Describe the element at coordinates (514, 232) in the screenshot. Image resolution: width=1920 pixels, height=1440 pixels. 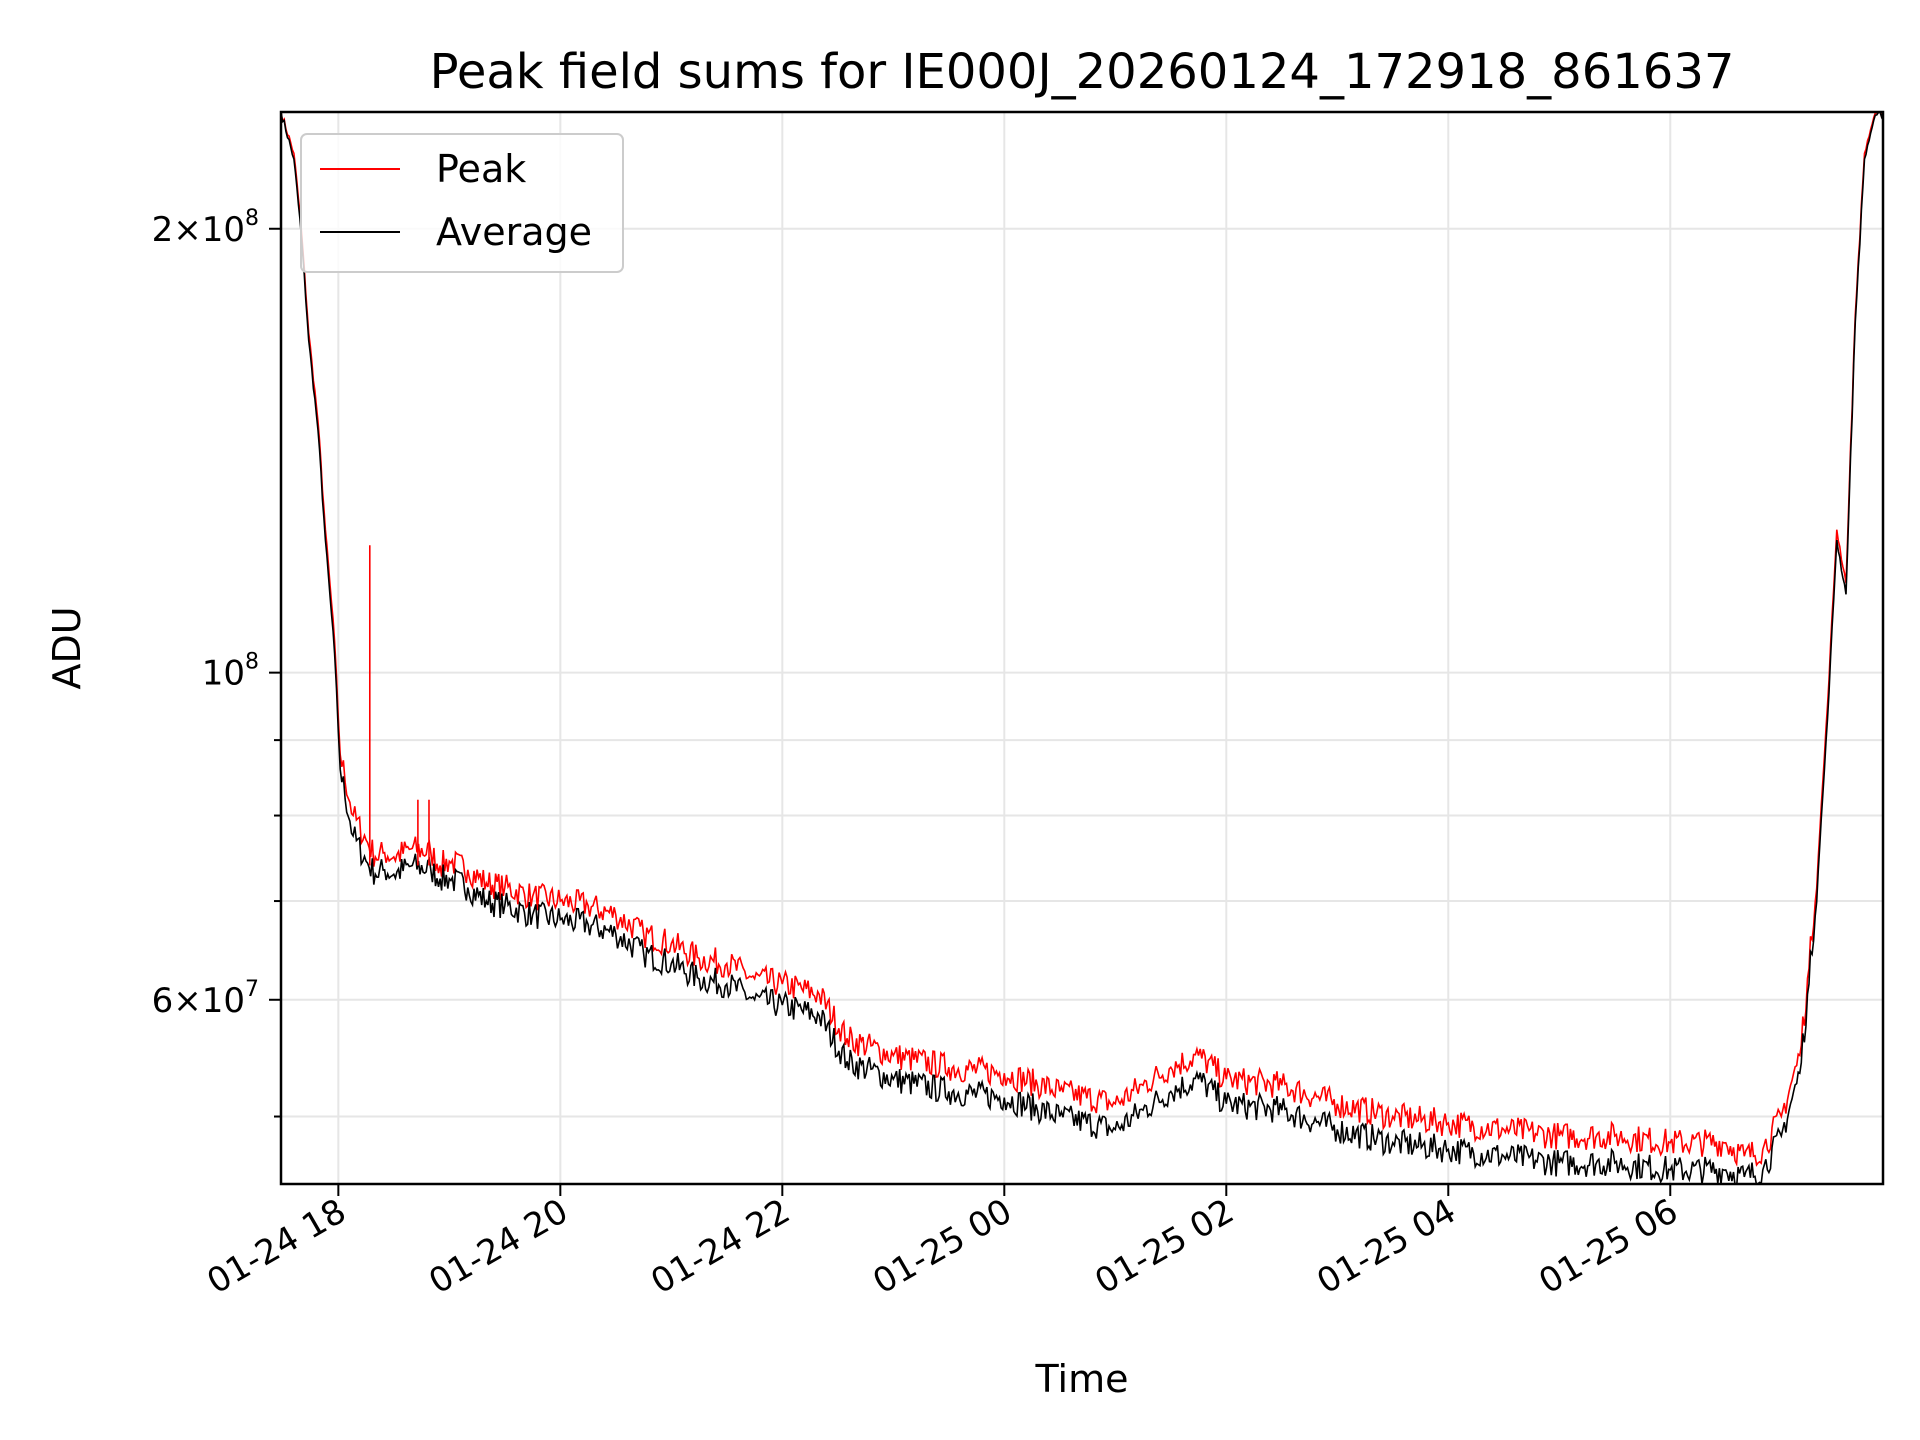
I see `legend-label-average: Average` at that location.